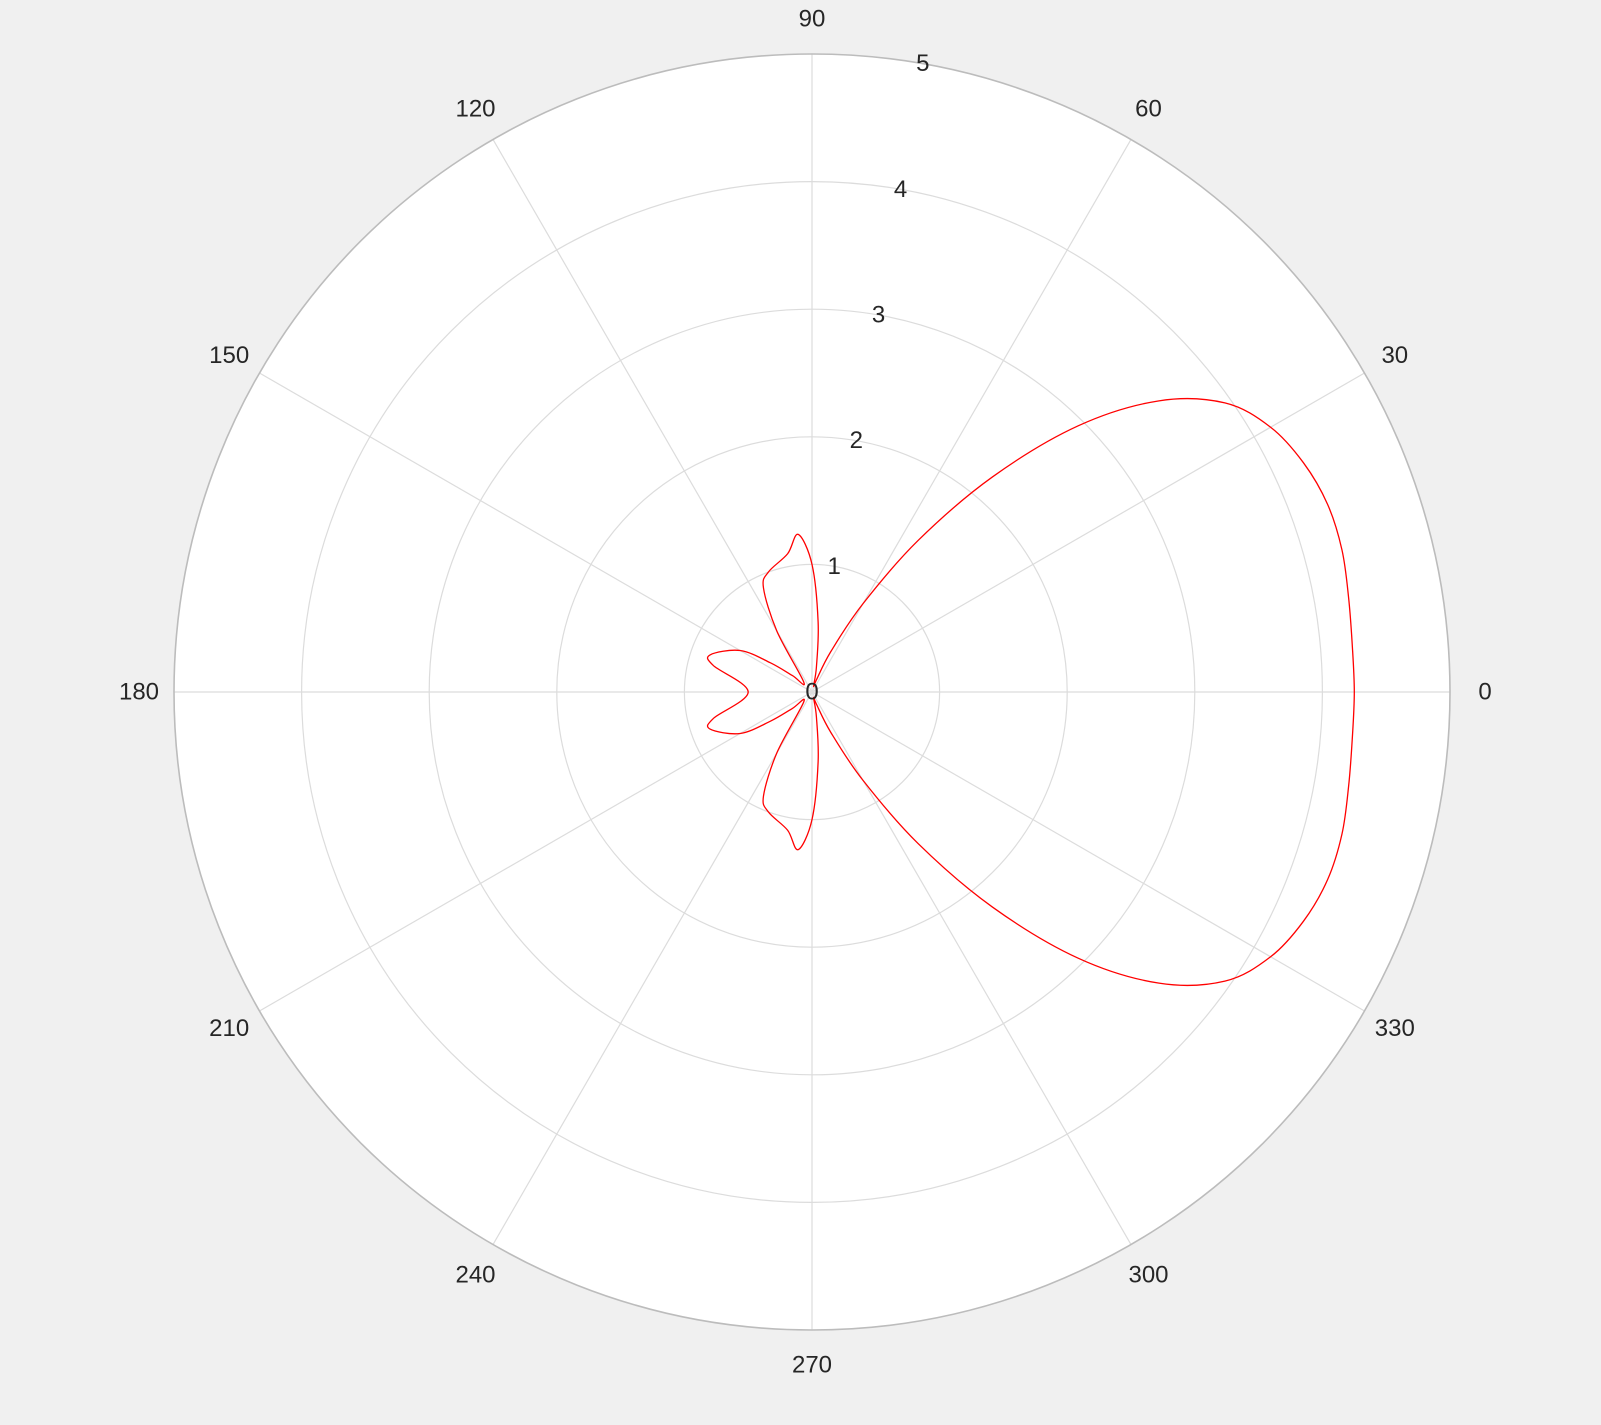 The height and width of the screenshot is (1425, 1601). What do you see at coordinates (900, 189) in the screenshot?
I see `radius-tick-label: 4` at bounding box center [900, 189].